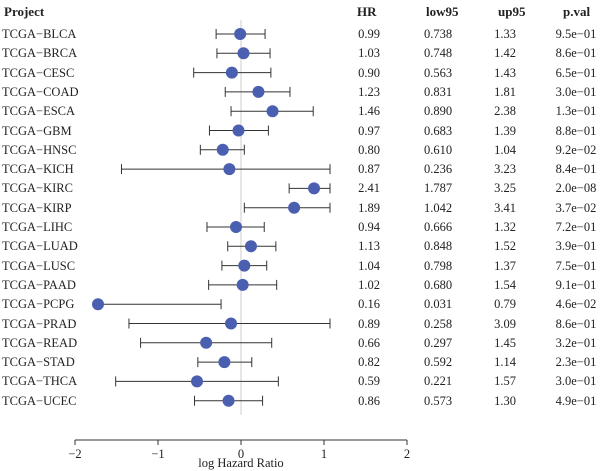  Describe the element at coordinates (369, 169) in the screenshot. I see `row-hr-value: 0.87` at that location.